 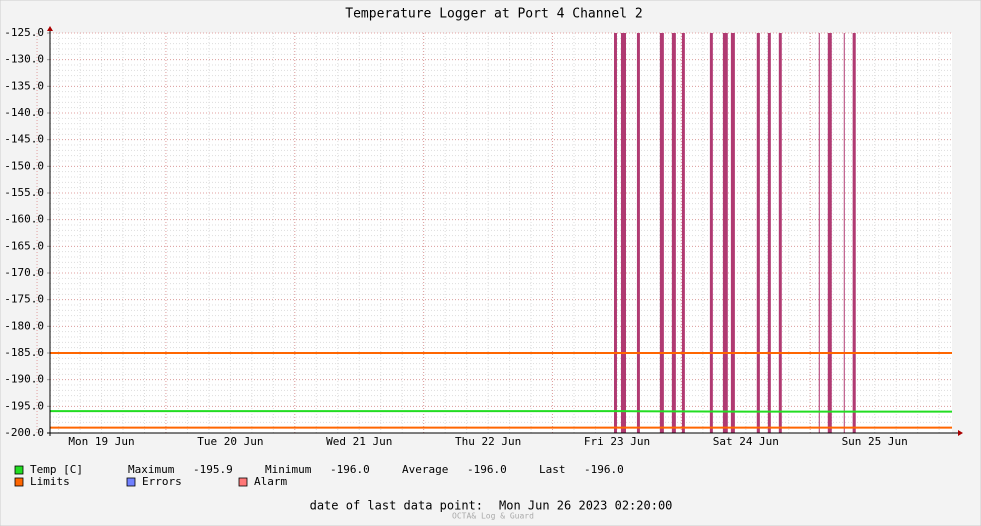 I want to click on watermark: OCTA& Log & Guard, so click(x=493, y=516).